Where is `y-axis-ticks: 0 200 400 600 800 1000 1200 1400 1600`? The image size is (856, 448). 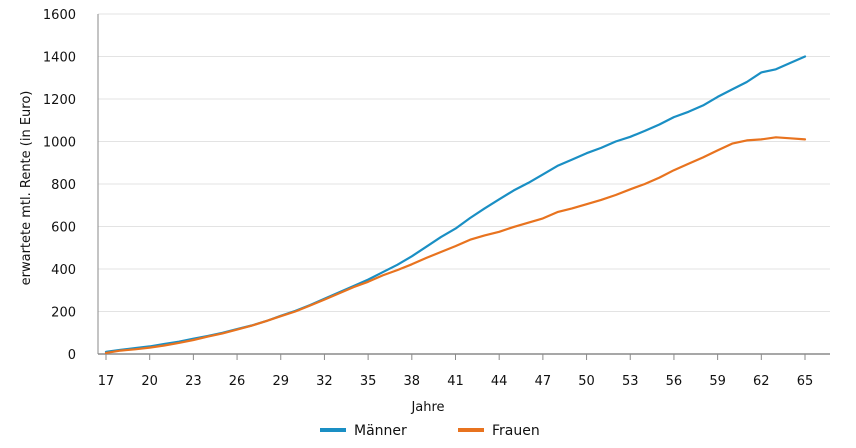 y-axis-ticks: 0 200 400 600 800 1000 1200 1400 1600 is located at coordinates (59, 185).